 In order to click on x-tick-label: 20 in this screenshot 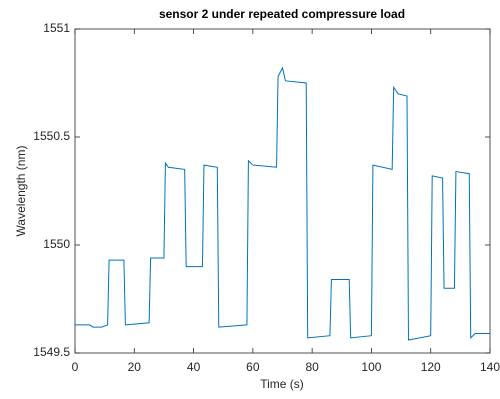, I will do `click(135, 367)`.